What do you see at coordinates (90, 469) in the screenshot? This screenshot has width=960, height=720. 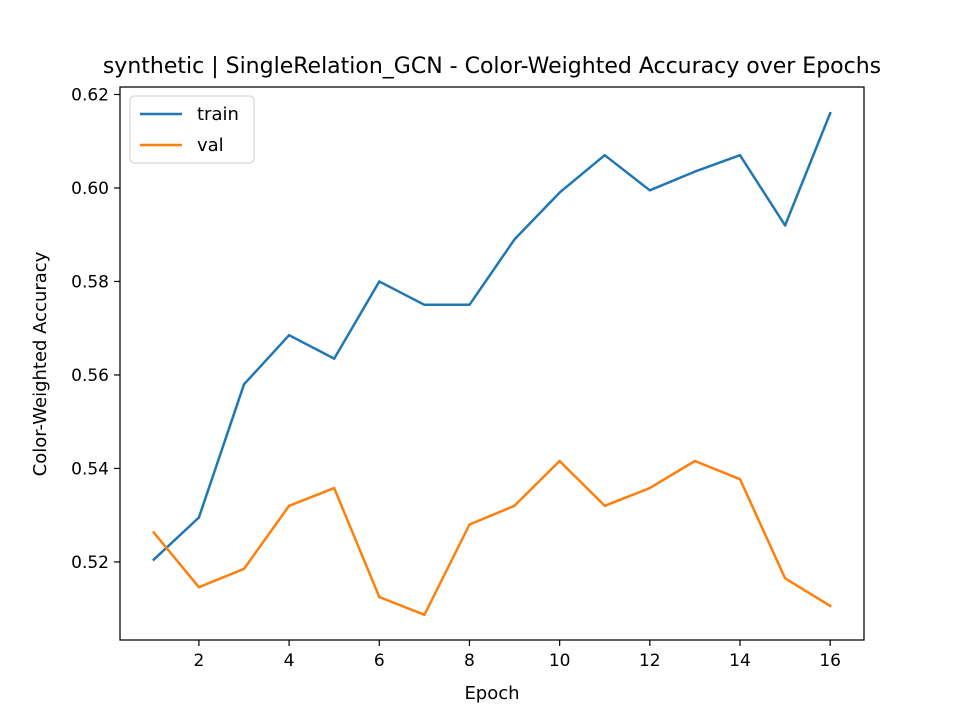 I see `y-tick-label: 0.54` at bounding box center [90, 469].